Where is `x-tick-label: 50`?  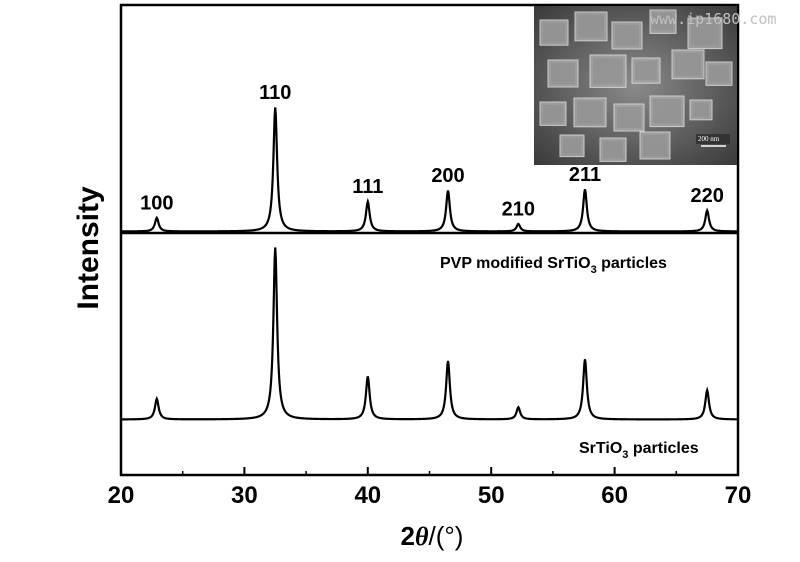 x-tick-label: 50 is located at coordinates (491, 495).